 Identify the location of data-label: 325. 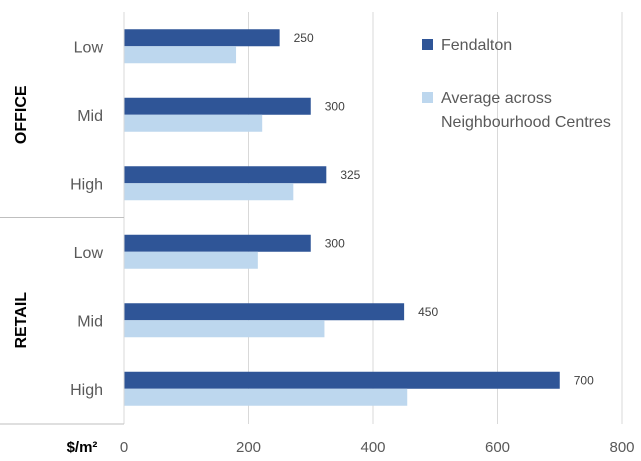
(350, 175).